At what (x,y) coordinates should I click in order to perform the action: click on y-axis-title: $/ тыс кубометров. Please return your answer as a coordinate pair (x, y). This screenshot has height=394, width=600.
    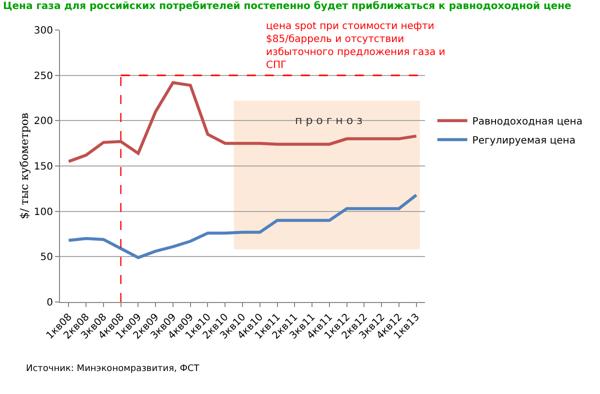
    Looking at the image, I should click on (24, 166).